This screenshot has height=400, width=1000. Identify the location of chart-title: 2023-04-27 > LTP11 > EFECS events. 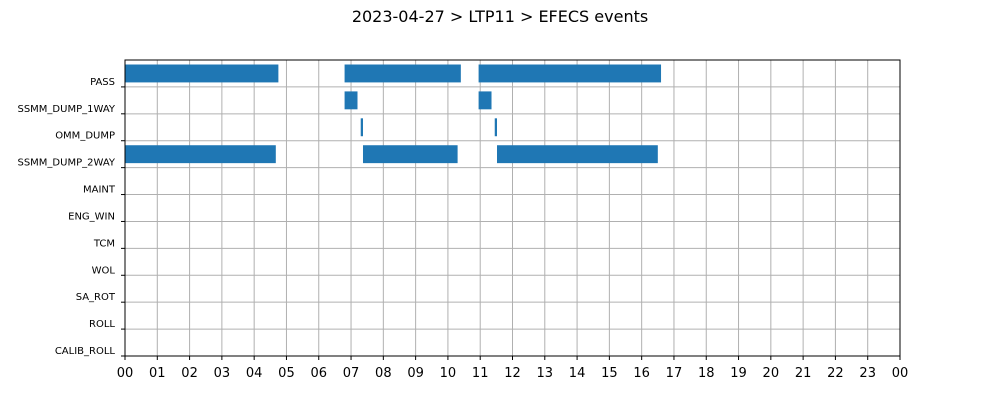
(500, 16).